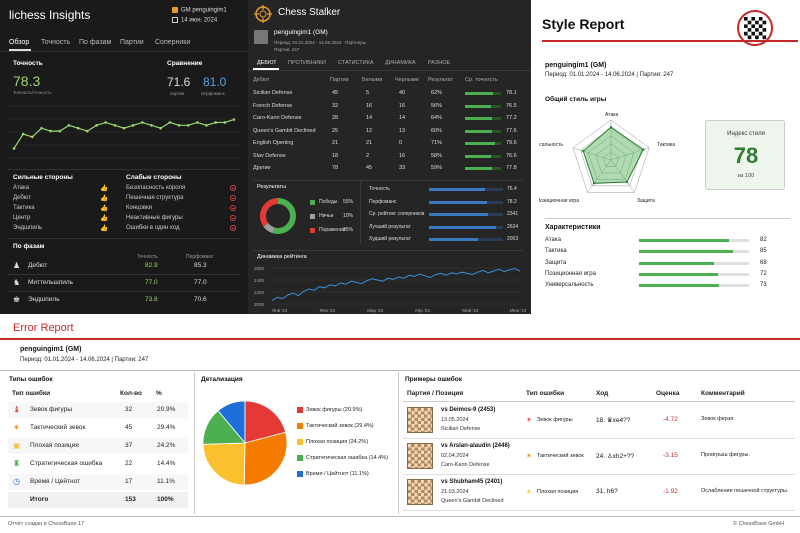 This screenshot has width=800, height=533. What do you see at coordinates (388, 109) in the screenshot?
I see `opening-row: French Defense 32 16 16 56% 76.5` at bounding box center [388, 109].